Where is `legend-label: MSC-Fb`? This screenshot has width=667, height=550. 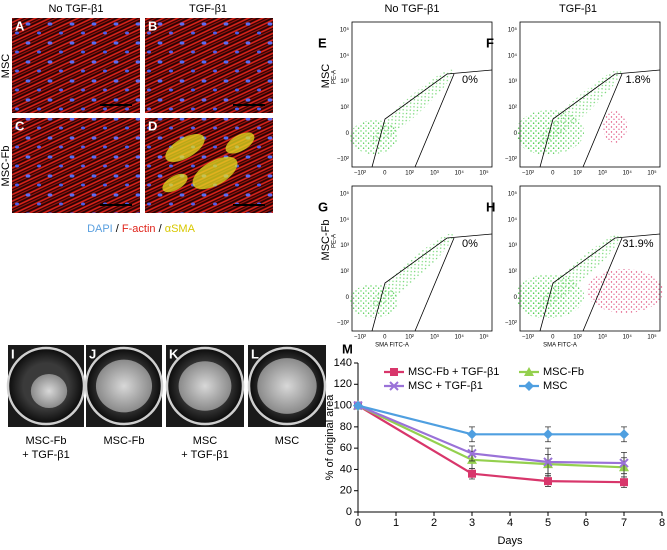
legend-label: MSC-Fb is located at coordinates (563, 372).